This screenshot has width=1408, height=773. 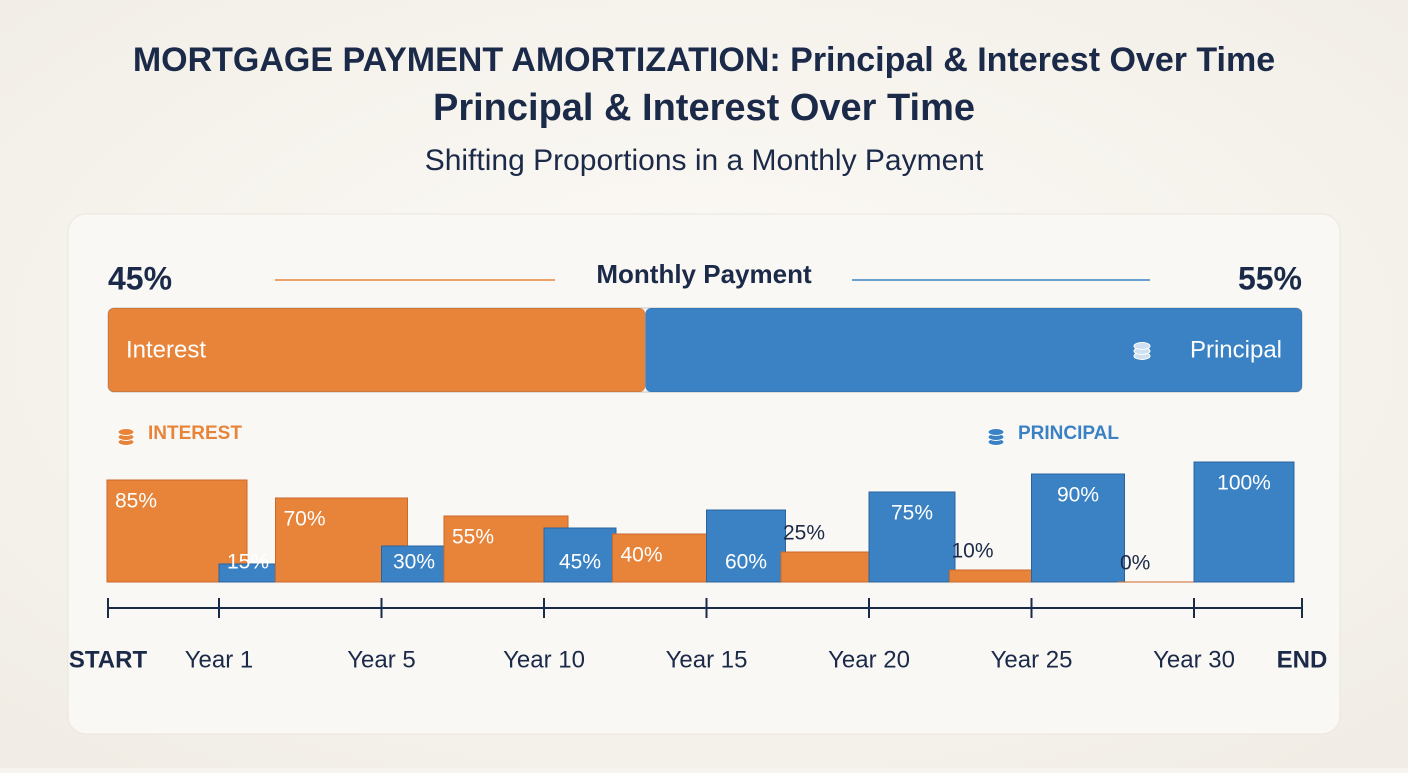 I want to click on payment-title: Monthly Payment, so click(x=704, y=274).